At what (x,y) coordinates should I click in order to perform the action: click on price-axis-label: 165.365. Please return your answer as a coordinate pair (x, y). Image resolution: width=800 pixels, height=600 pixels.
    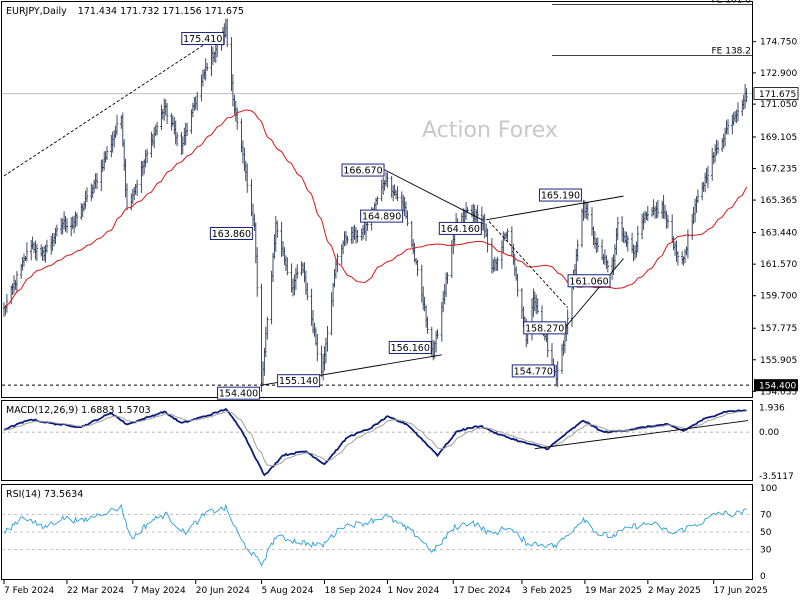
    Looking at the image, I should click on (778, 201).